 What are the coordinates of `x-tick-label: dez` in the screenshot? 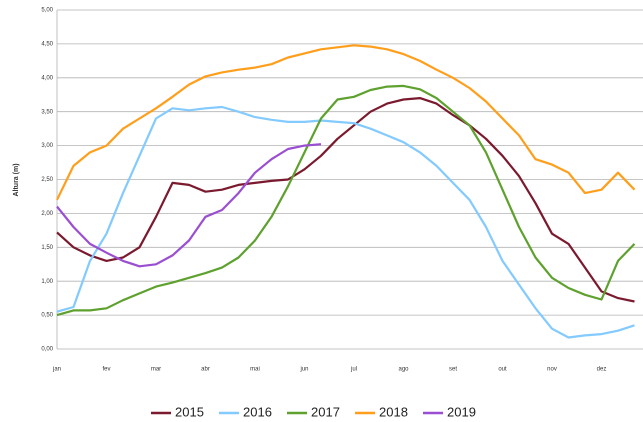 It's located at (602, 370).